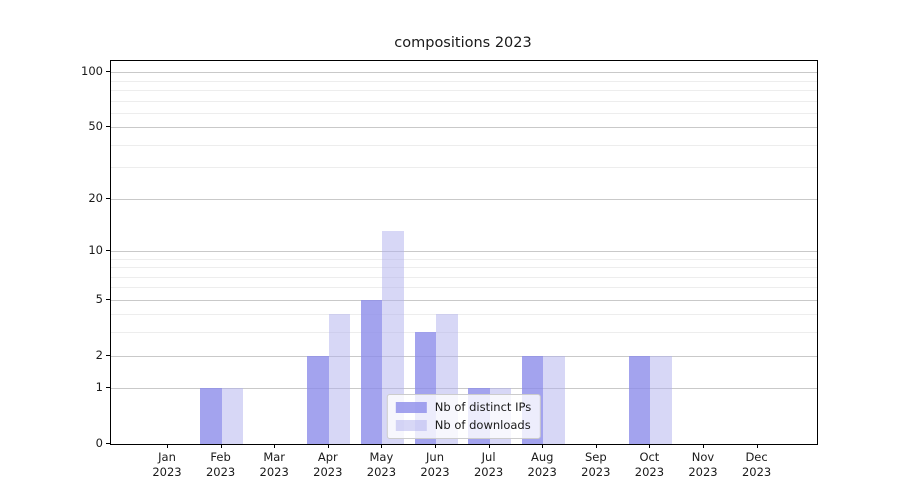 This screenshot has width=900, height=500. I want to click on x-tick-label-jun: Jun 2023, so click(435, 465).